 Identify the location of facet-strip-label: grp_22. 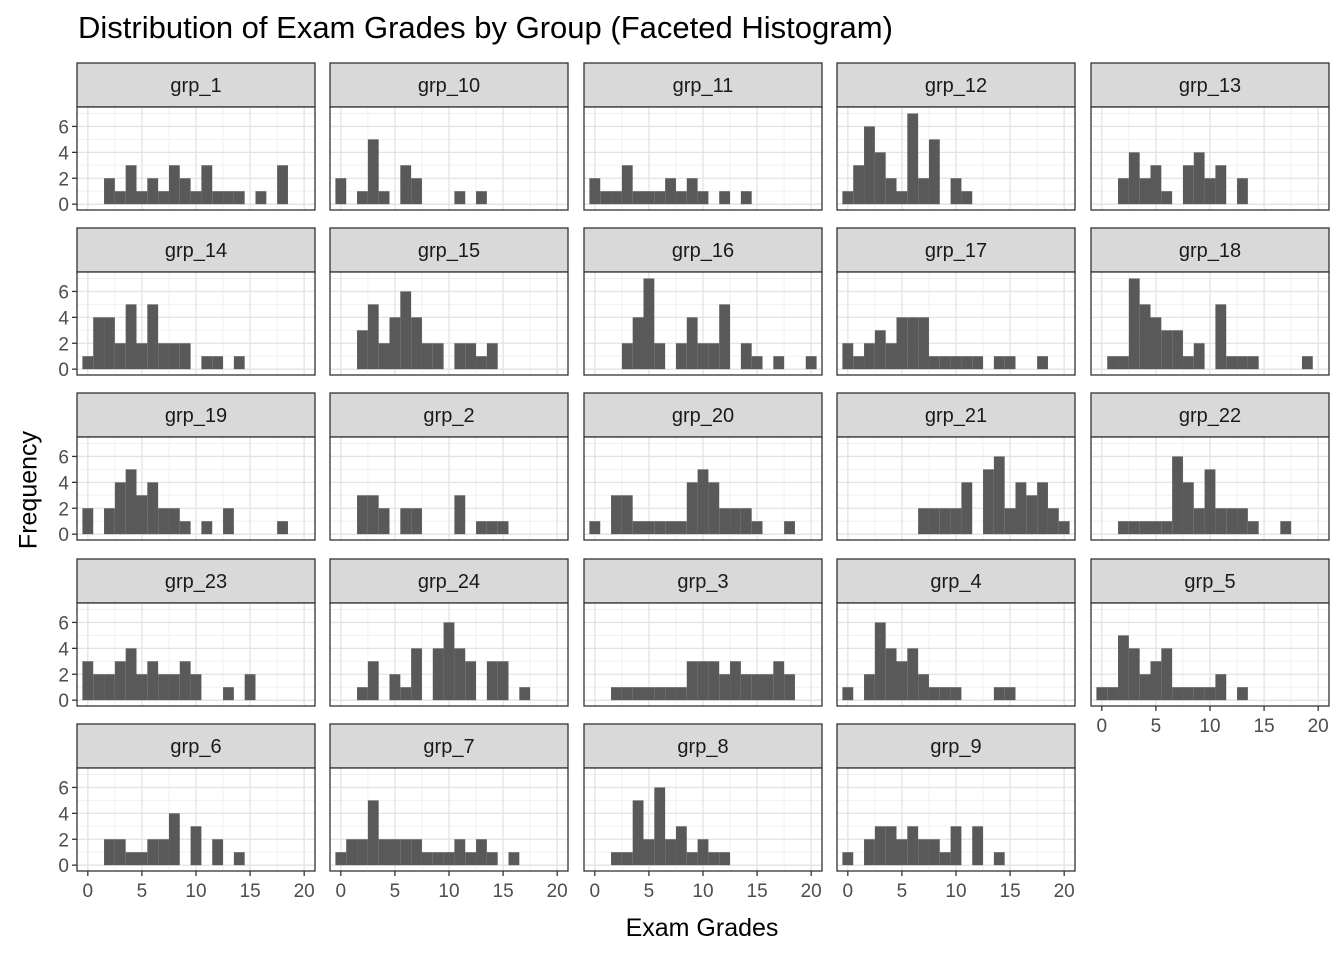
(1210, 416).